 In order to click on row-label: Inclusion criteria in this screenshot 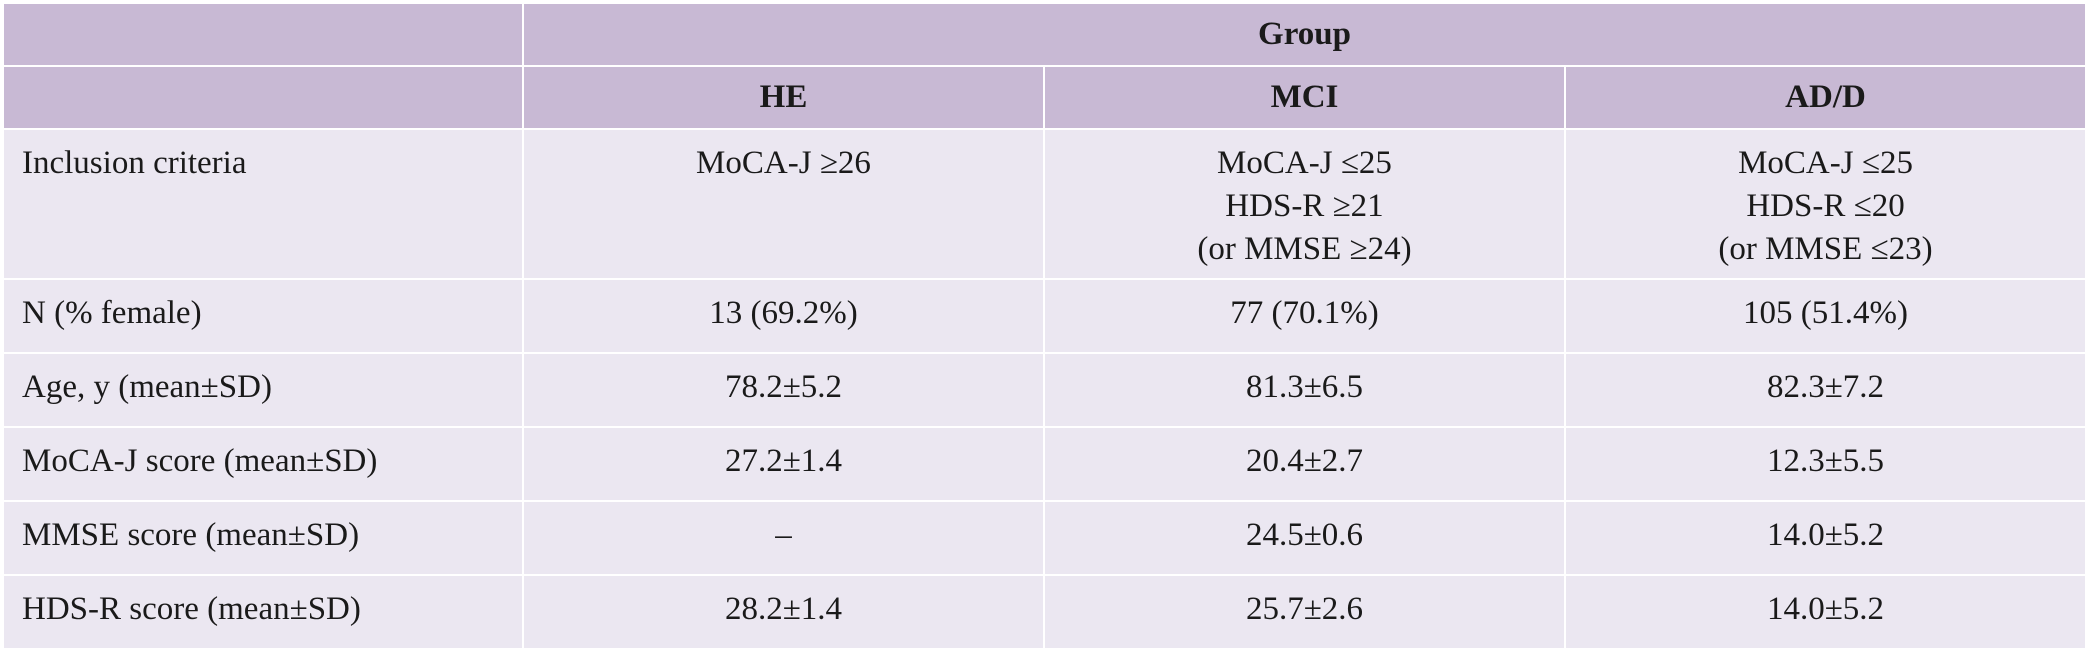, I will do `click(263, 204)`.